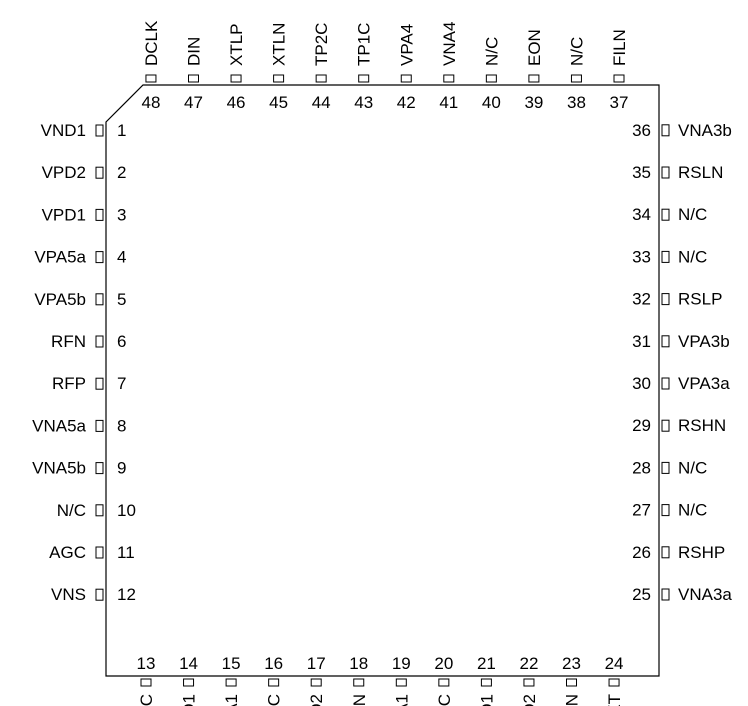  I want to click on pin-10: N/C 10, so click(96, 510).